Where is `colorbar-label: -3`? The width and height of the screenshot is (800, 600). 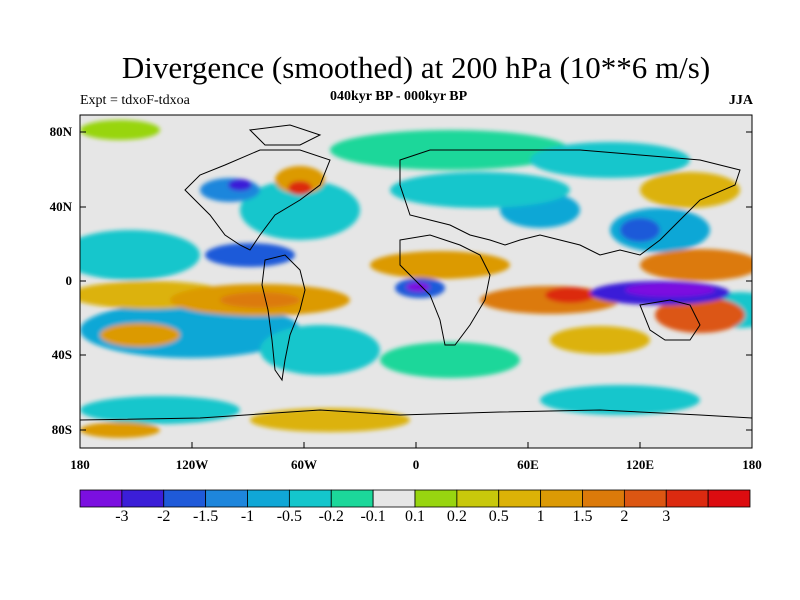 colorbar-label: -3 is located at coordinates (122, 516).